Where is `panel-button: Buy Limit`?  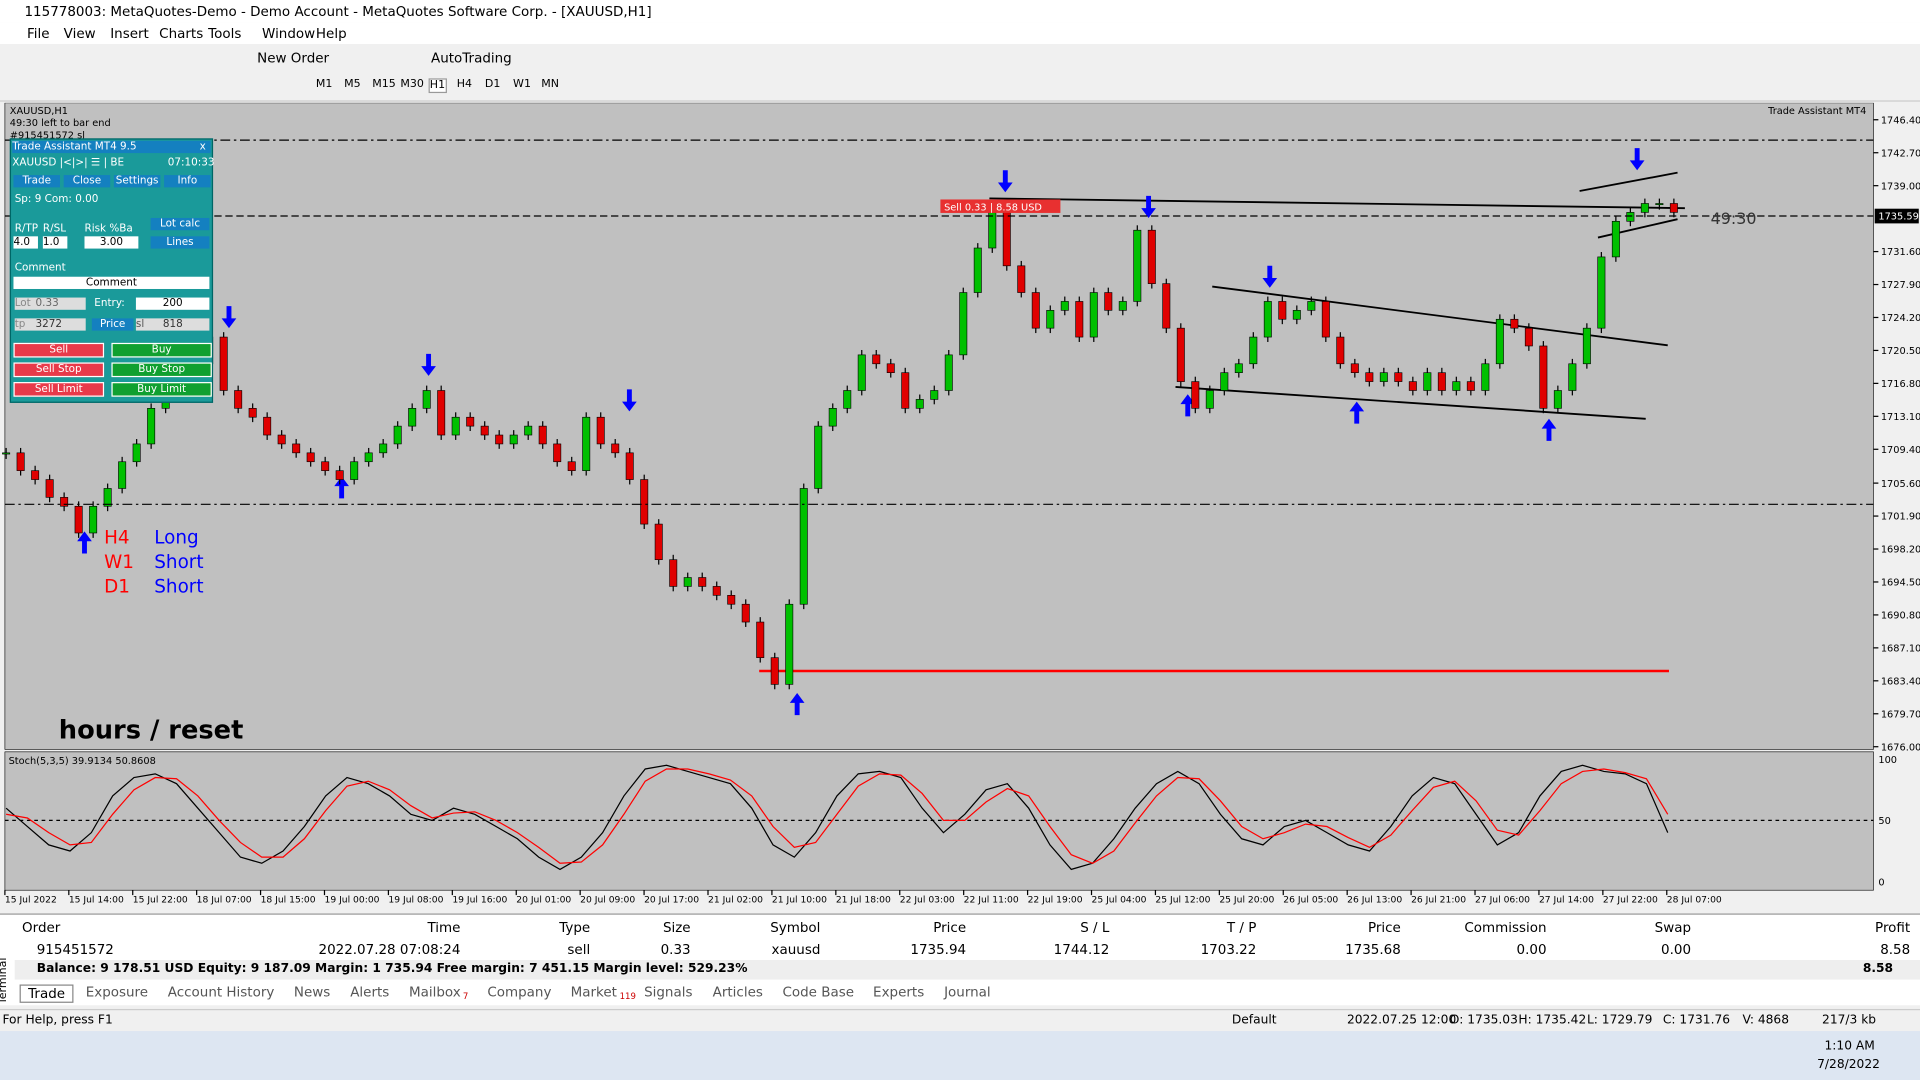
panel-button: Buy Limit is located at coordinates (161, 389).